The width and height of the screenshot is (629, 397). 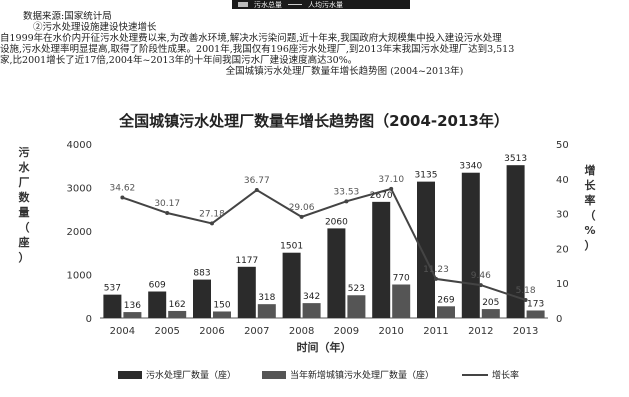 I want to click on growth-label: 5.18, so click(x=526, y=291).